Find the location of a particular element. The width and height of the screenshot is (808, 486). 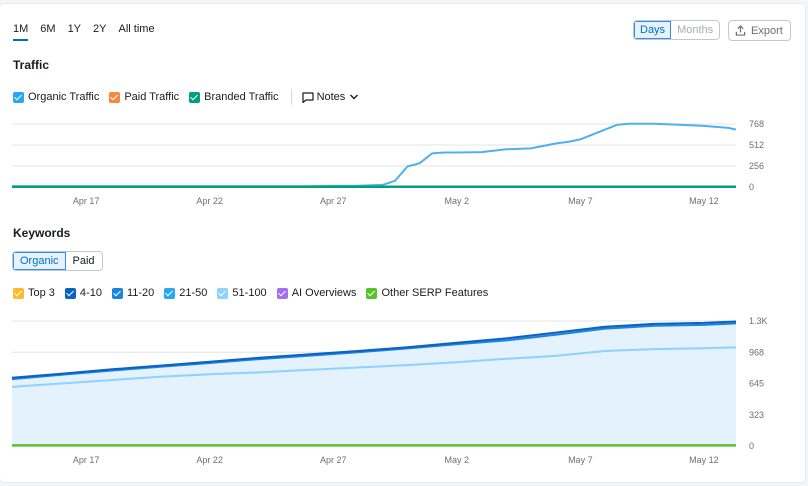

tab-1y: 1Y is located at coordinates (74, 29).